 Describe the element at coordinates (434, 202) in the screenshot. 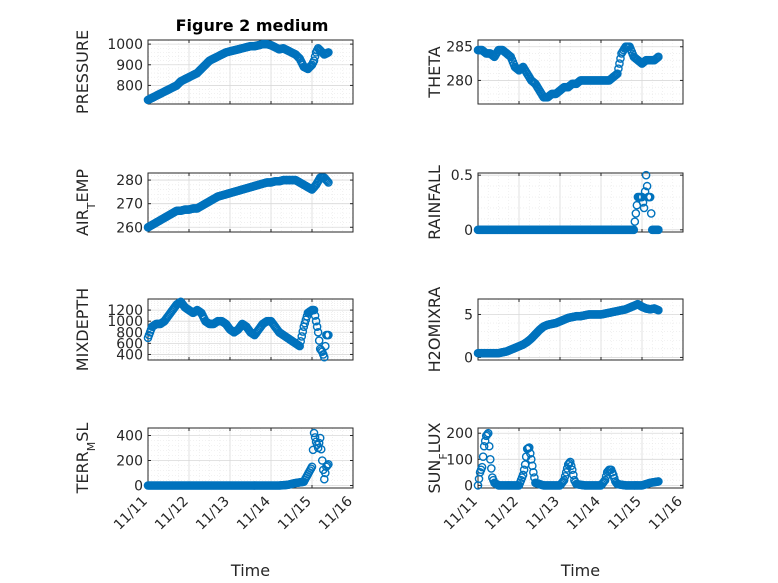

I see `y-axis-label: RAINFALL` at that location.